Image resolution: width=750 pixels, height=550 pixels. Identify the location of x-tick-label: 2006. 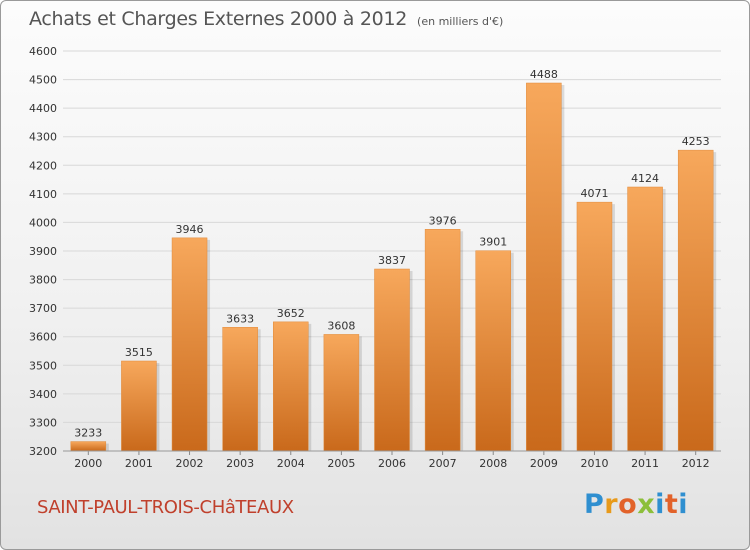
(392, 463).